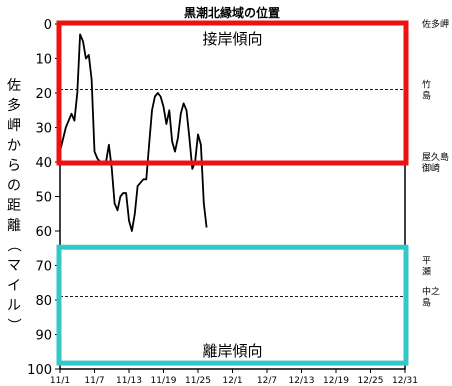 The width and height of the screenshot is (452, 386). Describe the element at coordinates (94, 381) in the screenshot. I see `x-tick-label: 11/7` at that location.